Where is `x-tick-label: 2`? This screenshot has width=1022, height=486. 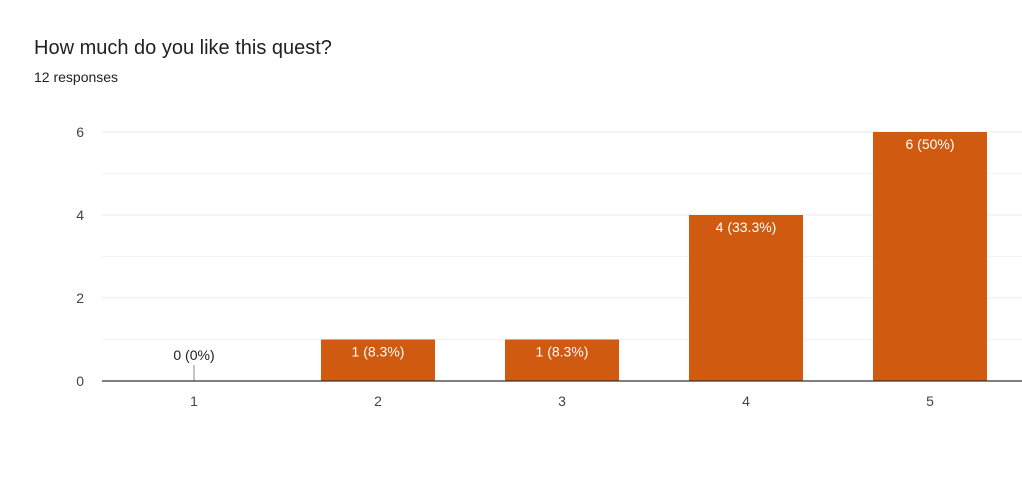
x-tick-label: 2 is located at coordinates (378, 401).